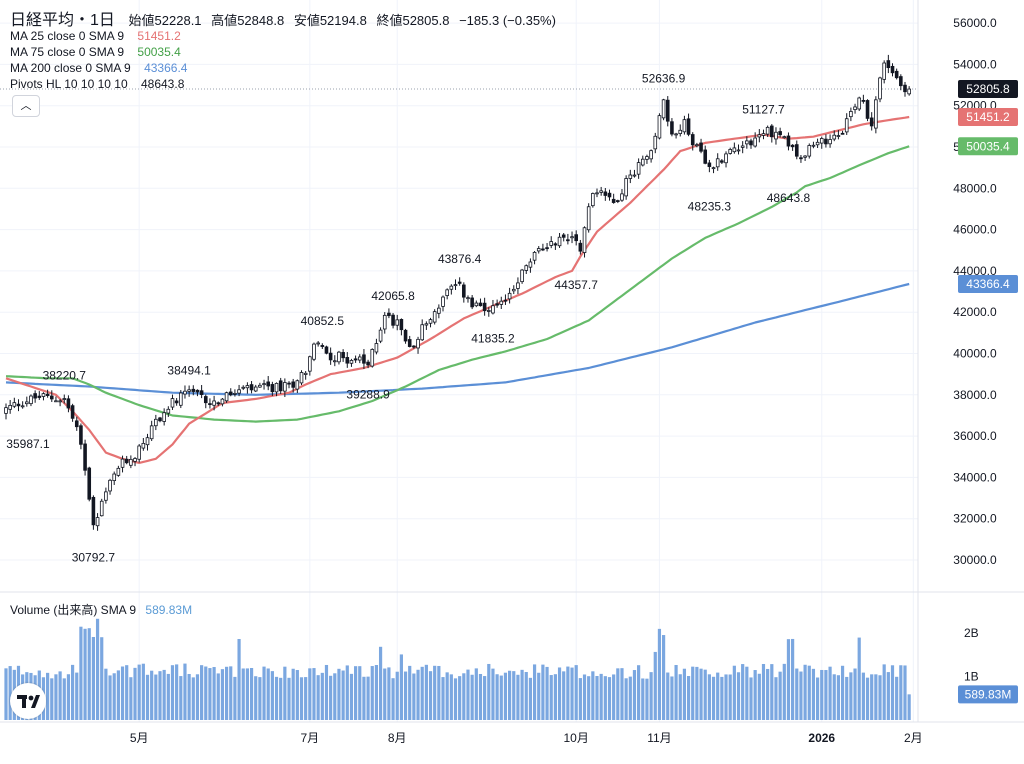  Describe the element at coordinates (101, 609) in the screenshot. I see `volume-legend: Volume (出来高) SMA 9 589.83M` at that location.